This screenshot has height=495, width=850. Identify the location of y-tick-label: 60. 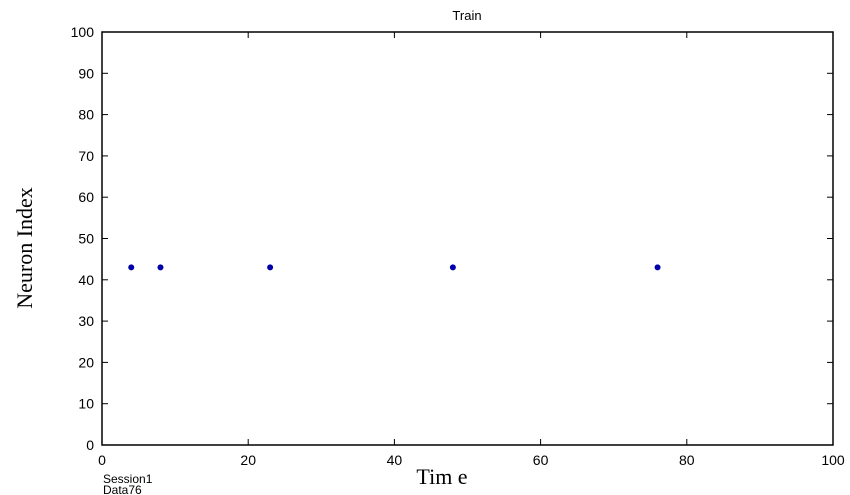
(86, 197).